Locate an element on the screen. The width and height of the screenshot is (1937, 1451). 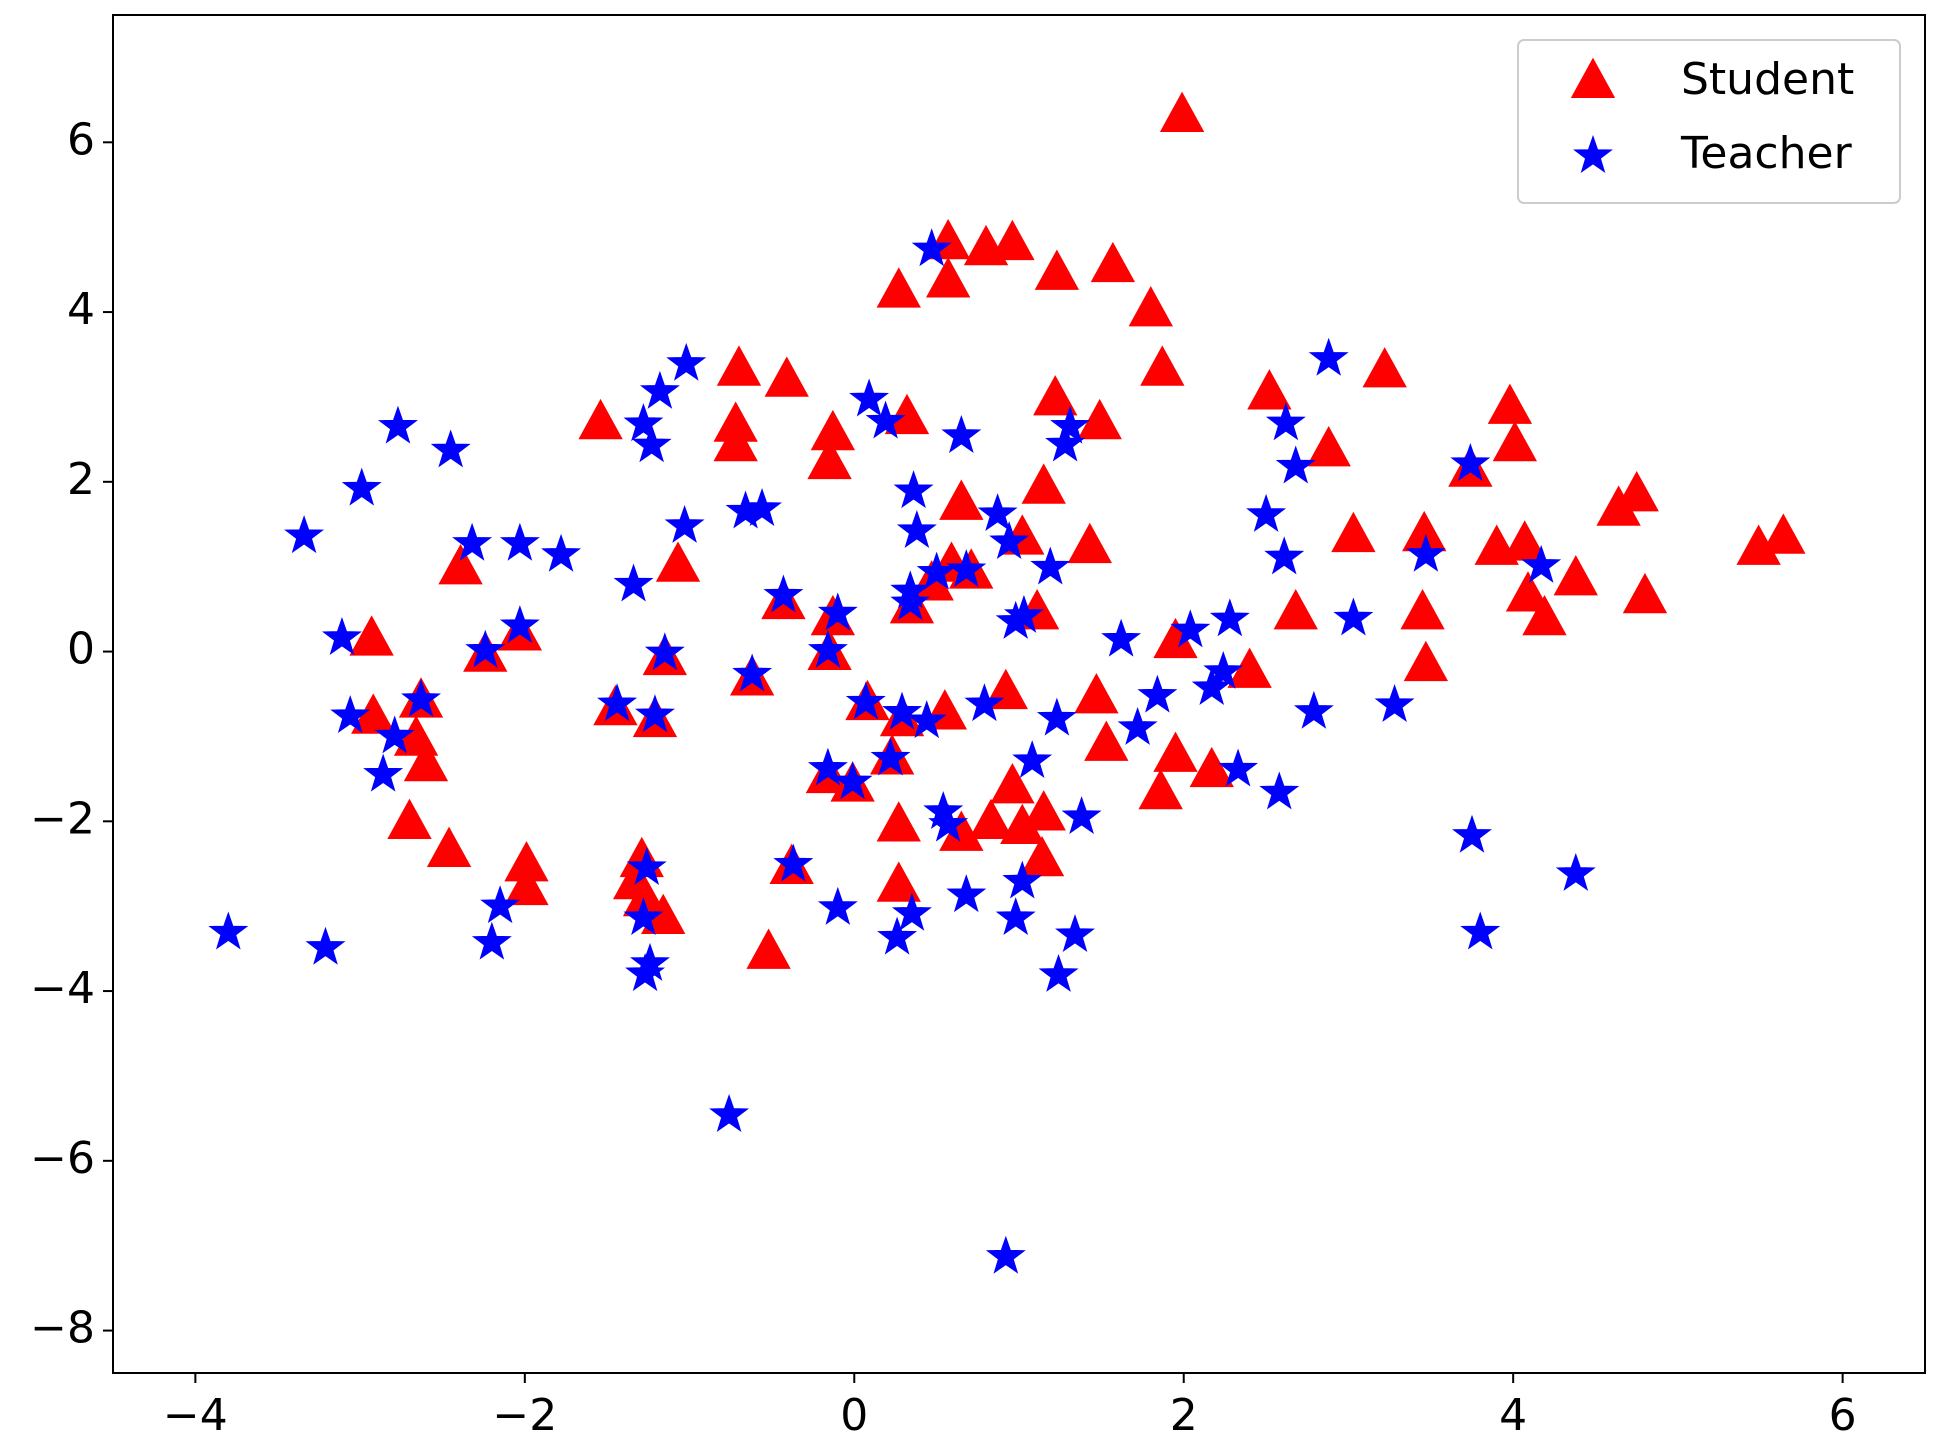
y-tick-label: 6 is located at coordinates (81, 139).